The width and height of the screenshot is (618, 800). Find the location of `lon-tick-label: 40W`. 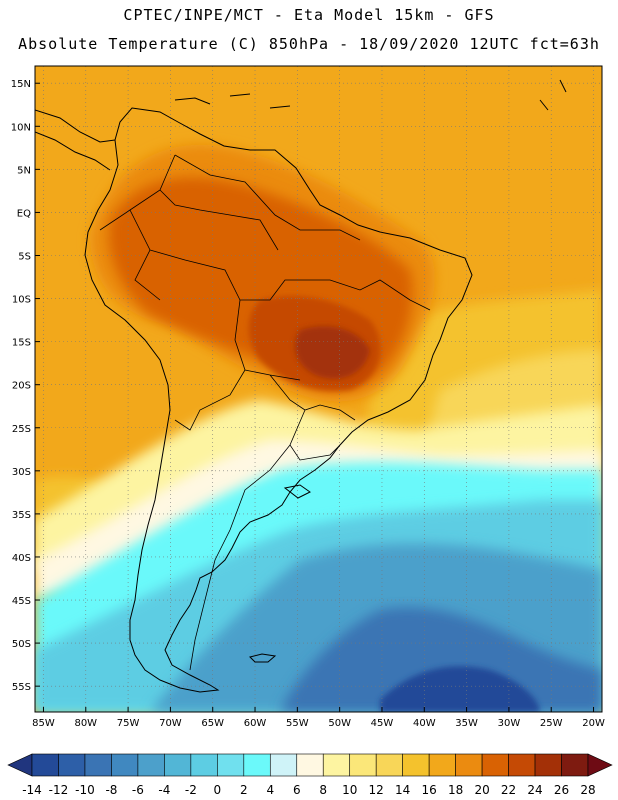

lon-tick-label: 40W is located at coordinates (424, 723).